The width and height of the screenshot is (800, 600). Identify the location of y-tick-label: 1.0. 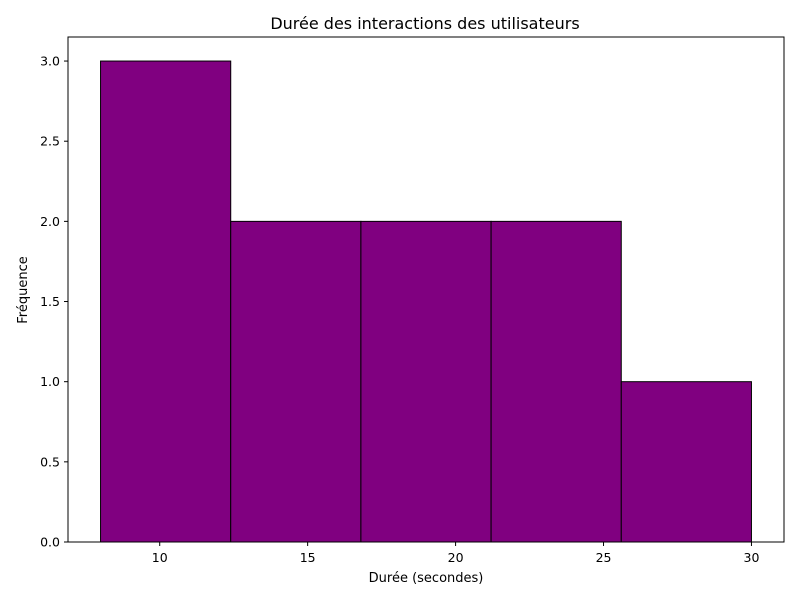
(50, 381).